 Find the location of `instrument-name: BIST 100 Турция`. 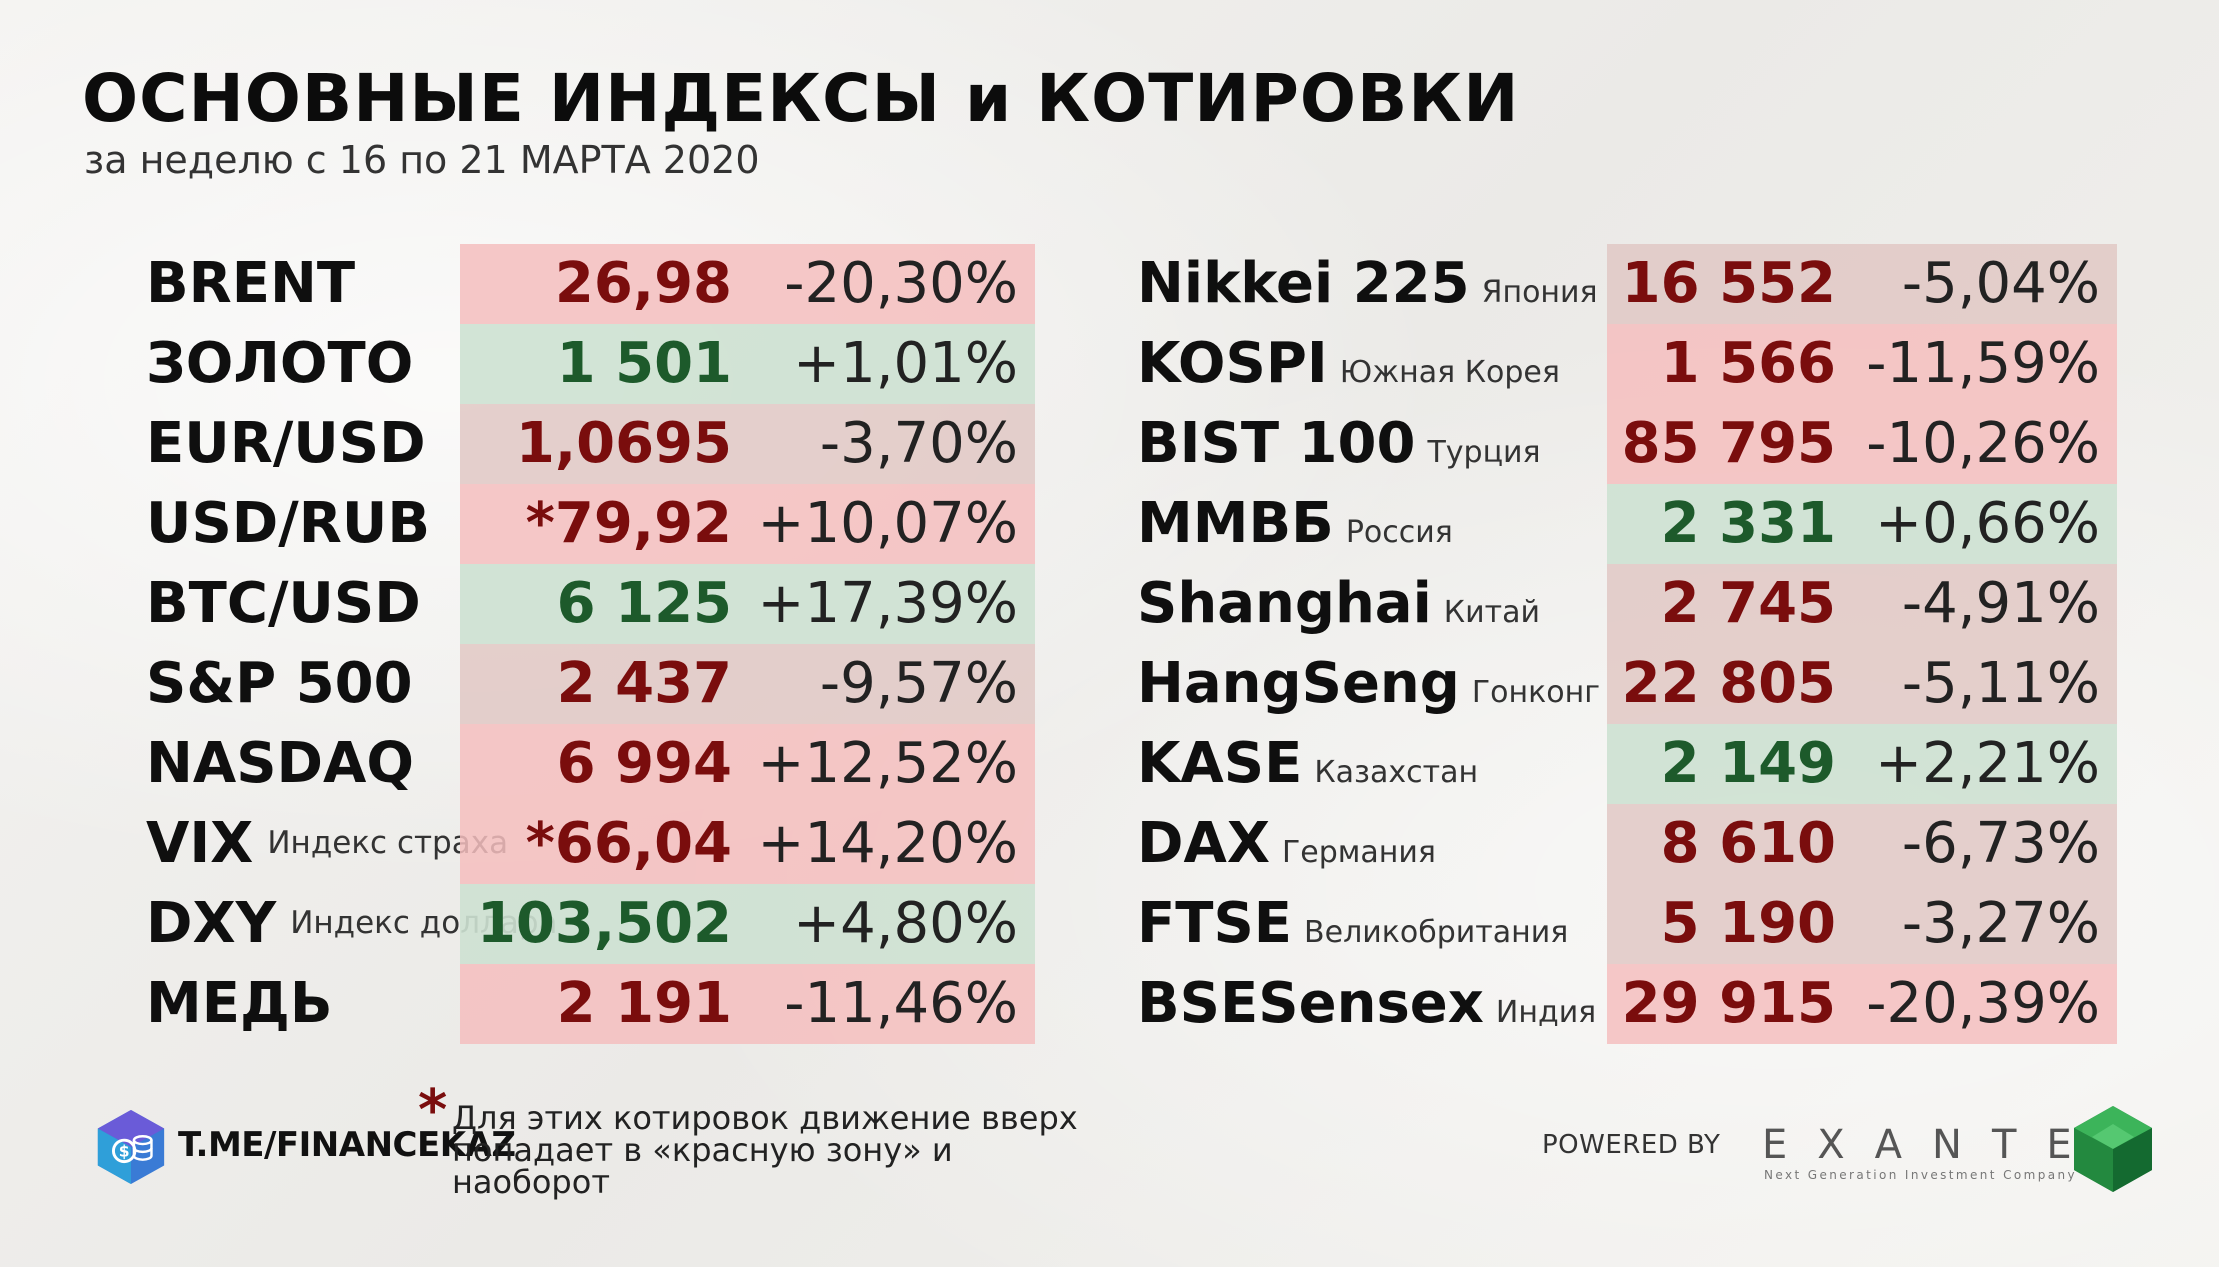

instrument-name: BIST 100 Турция is located at coordinates (1339, 444).